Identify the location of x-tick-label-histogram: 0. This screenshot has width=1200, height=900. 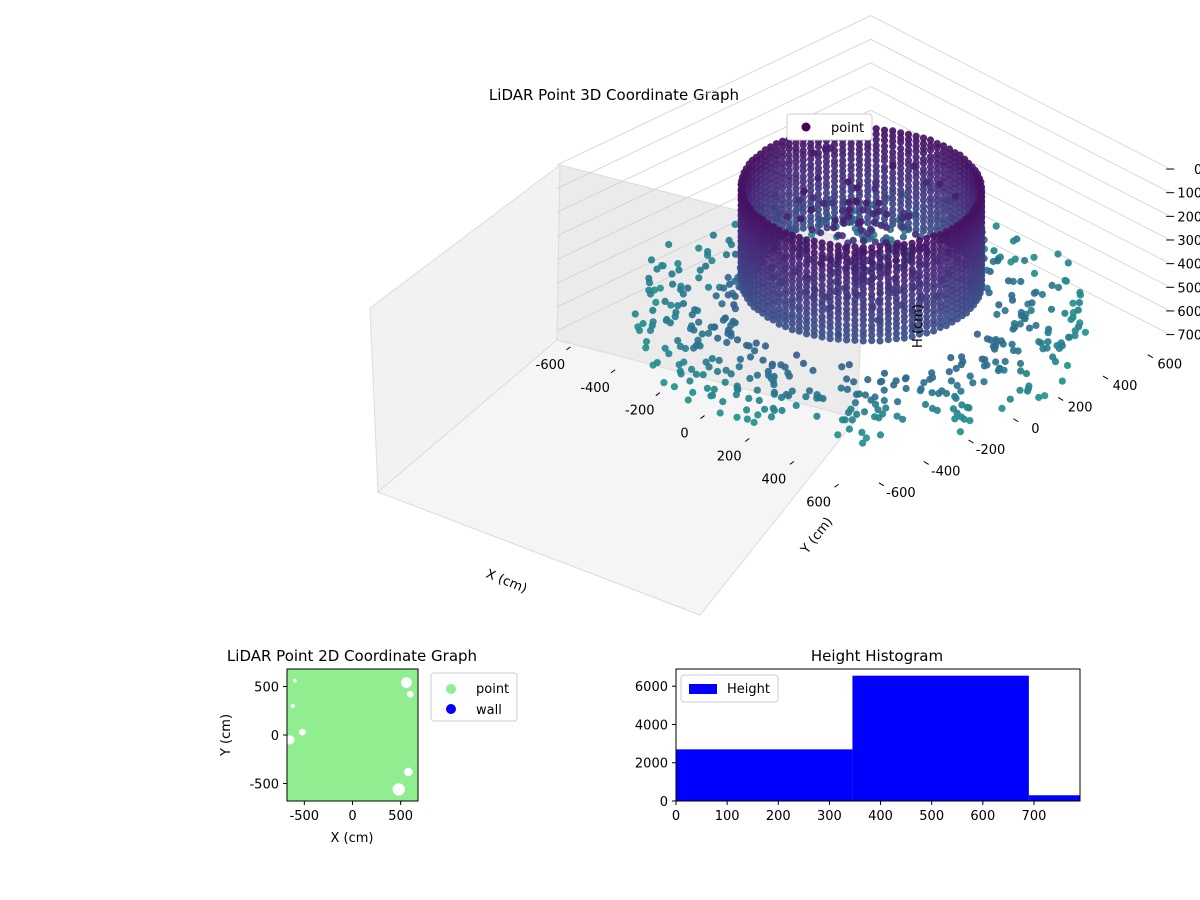
(676, 816).